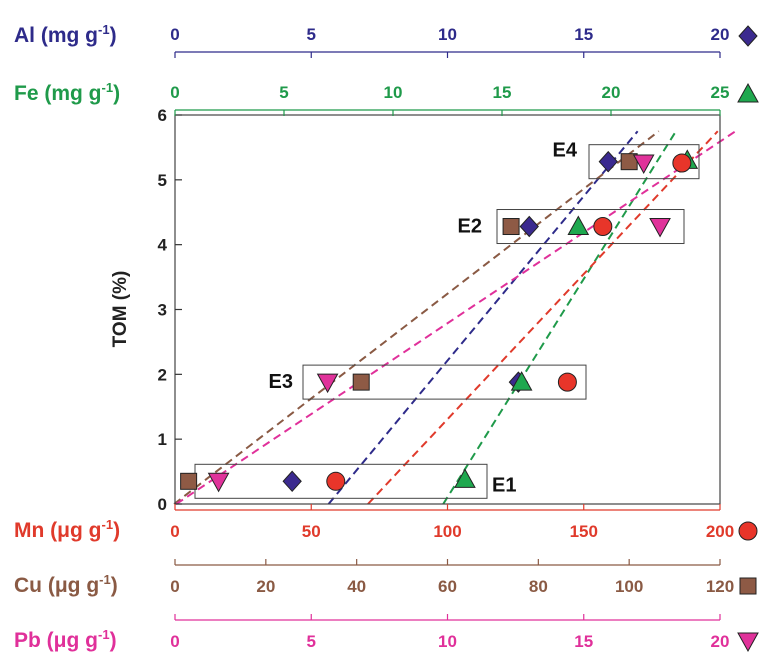  What do you see at coordinates (720, 586) in the screenshot?
I see `cu-tick-label: 120` at bounding box center [720, 586].